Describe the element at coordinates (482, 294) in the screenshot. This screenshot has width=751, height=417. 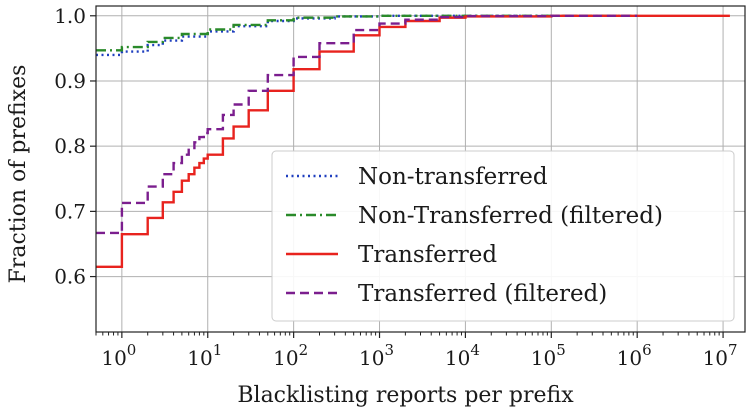
I see `legend-label-4: Transferred (filtered)` at that location.